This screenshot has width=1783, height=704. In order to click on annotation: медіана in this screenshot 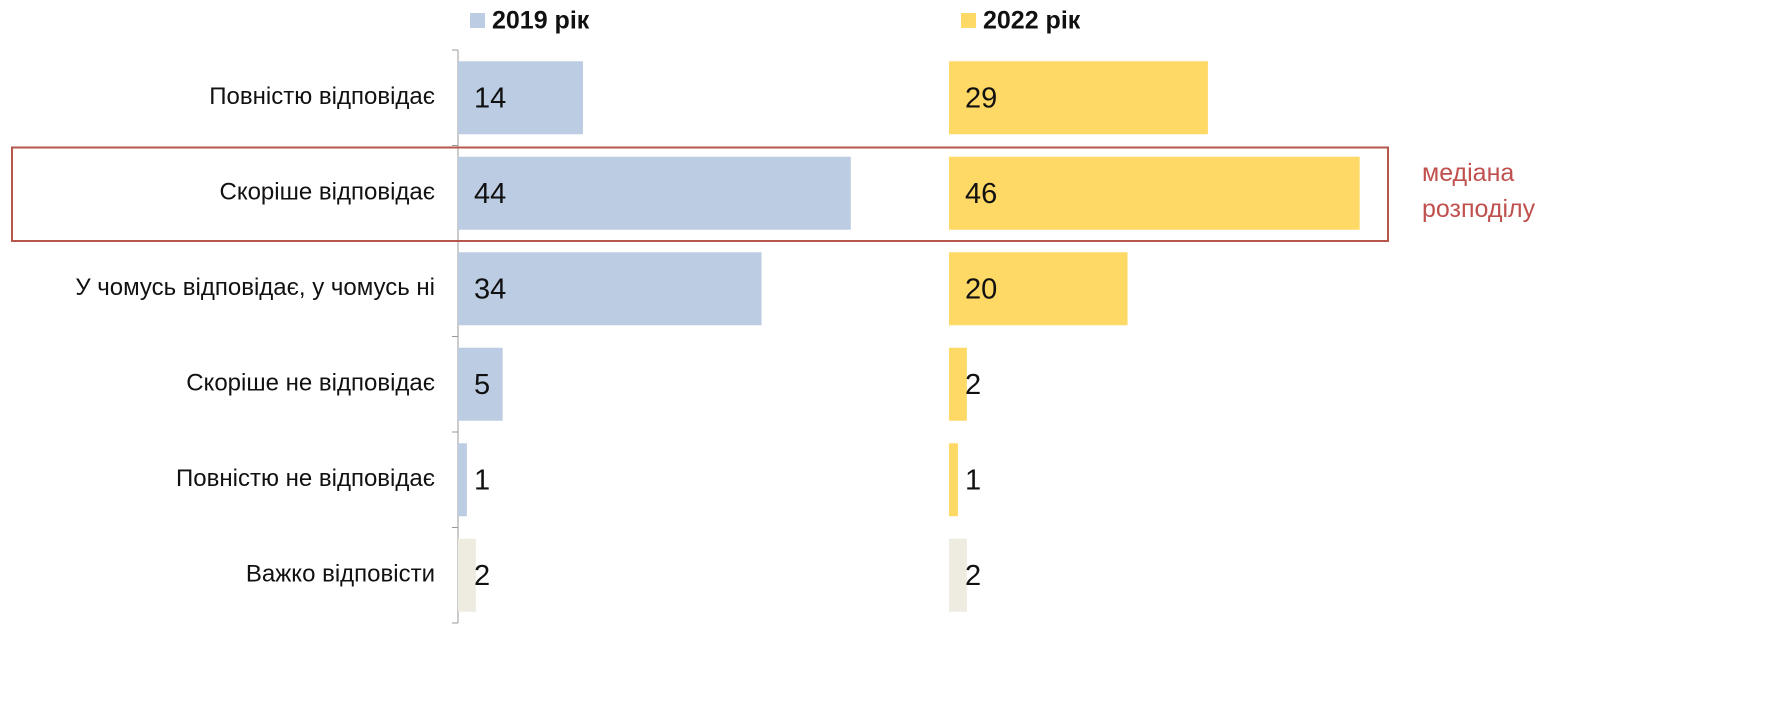, I will do `click(1468, 173)`.